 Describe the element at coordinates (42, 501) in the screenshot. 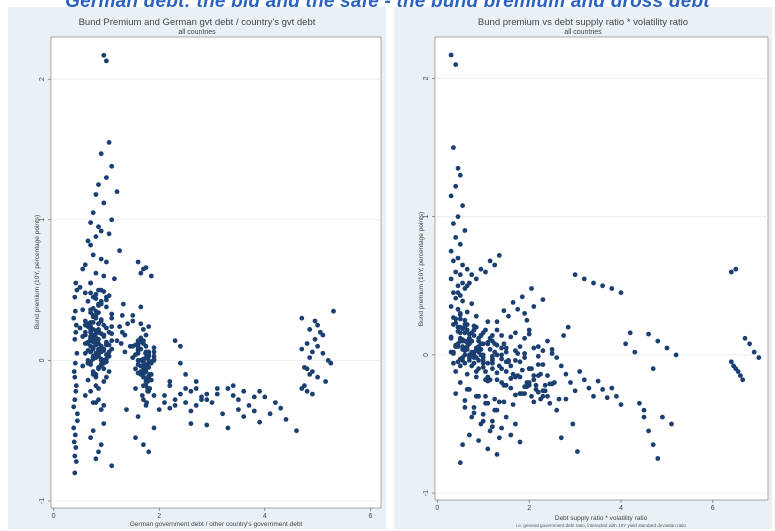

I see `y-tick-label: -1` at that location.